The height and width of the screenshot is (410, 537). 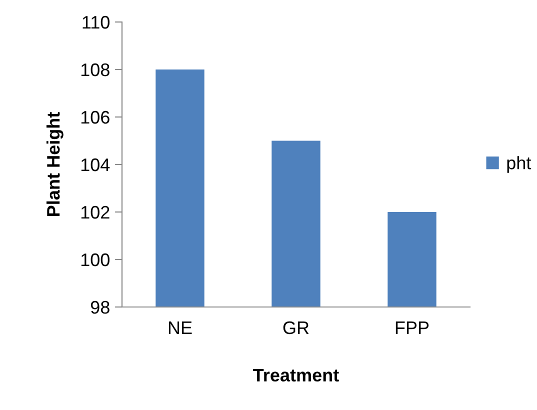 What do you see at coordinates (296, 375) in the screenshot?
I see `x-axis-title: Treatment` at bounding box center [296, 375].